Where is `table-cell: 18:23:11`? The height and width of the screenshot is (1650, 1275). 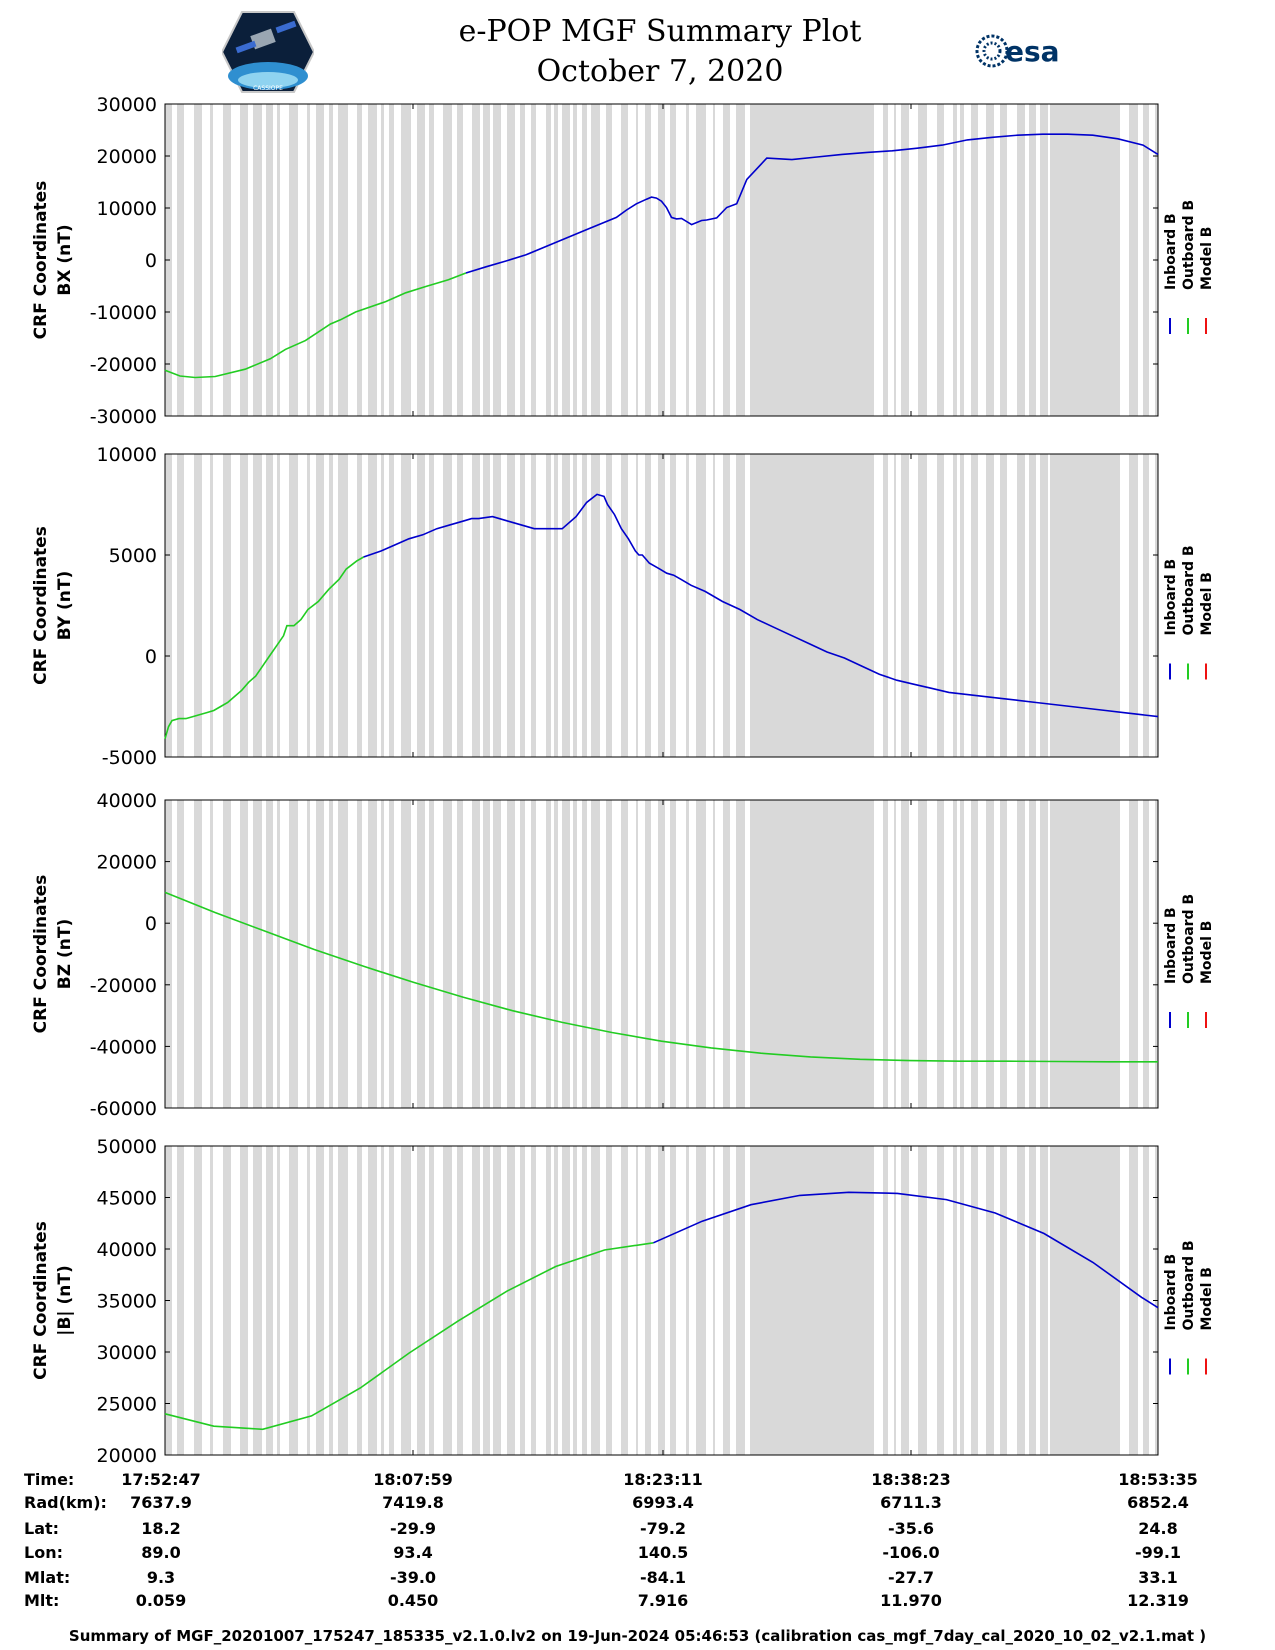
table-cell: 18:23:11 is located at coordinates (663, 1479).